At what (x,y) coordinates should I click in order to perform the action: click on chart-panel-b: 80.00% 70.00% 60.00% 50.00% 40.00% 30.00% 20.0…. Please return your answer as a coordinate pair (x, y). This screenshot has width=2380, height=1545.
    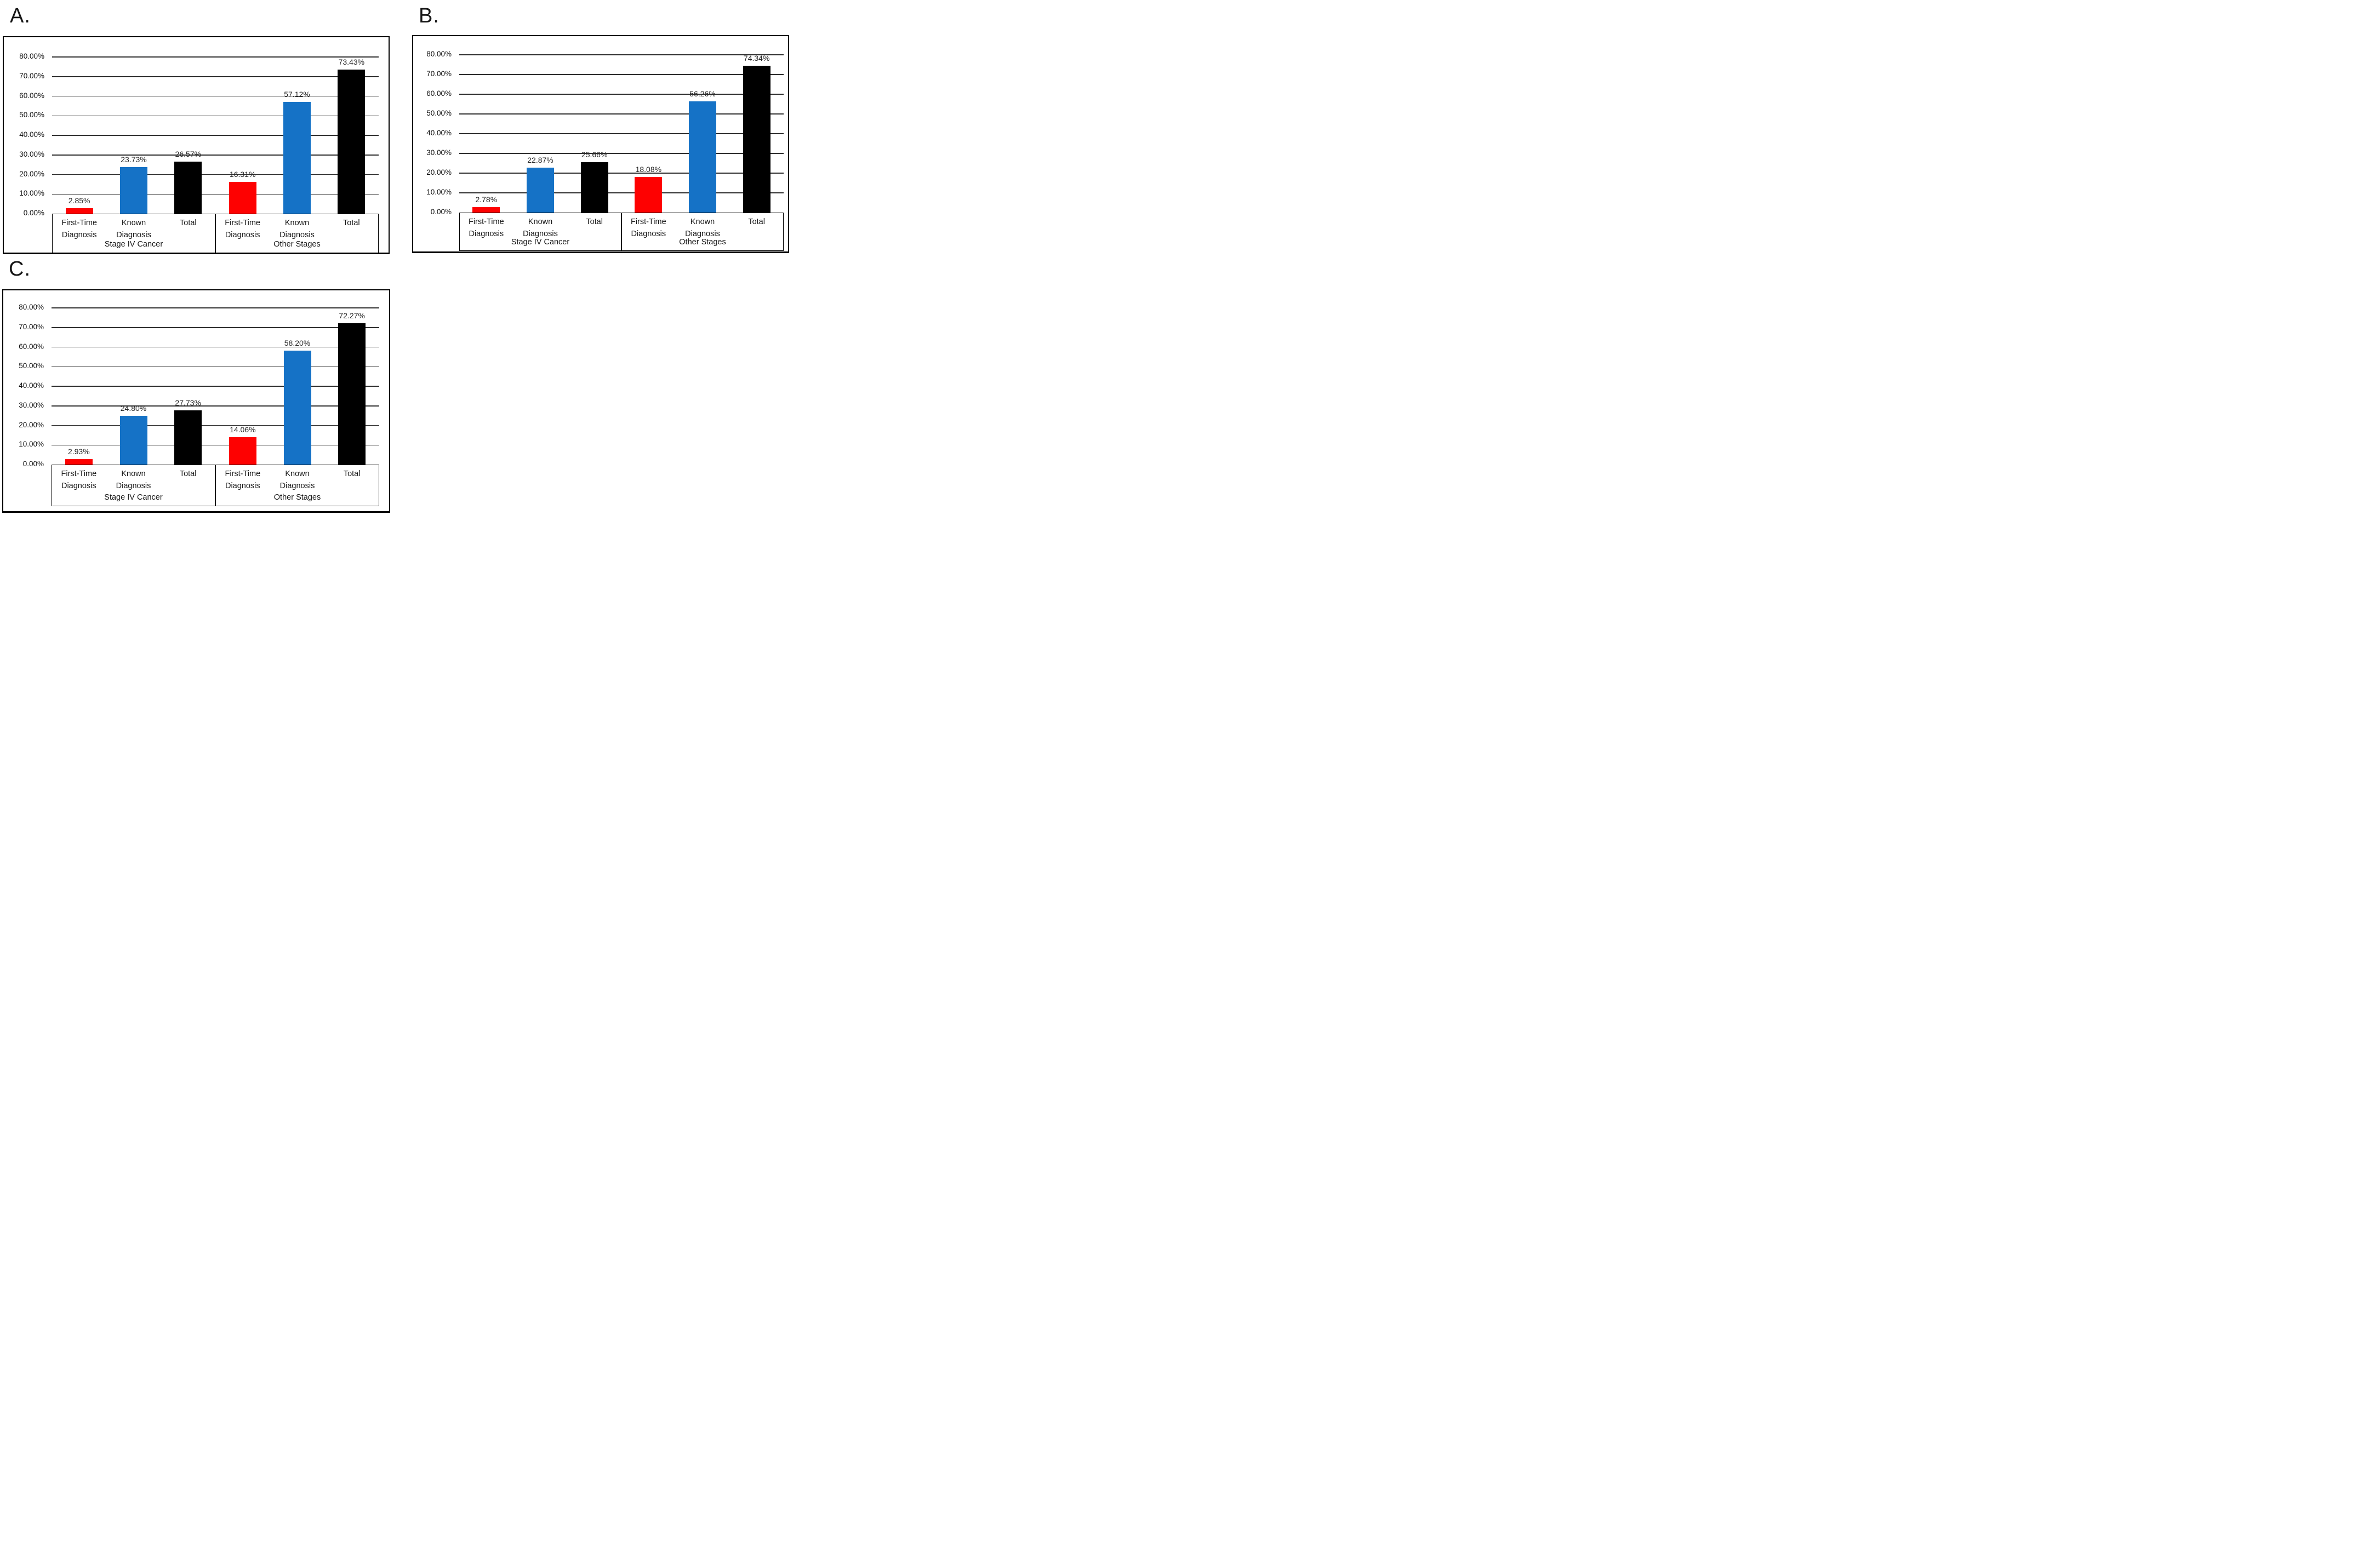
    Looking at the image, I should click on (600, 144).